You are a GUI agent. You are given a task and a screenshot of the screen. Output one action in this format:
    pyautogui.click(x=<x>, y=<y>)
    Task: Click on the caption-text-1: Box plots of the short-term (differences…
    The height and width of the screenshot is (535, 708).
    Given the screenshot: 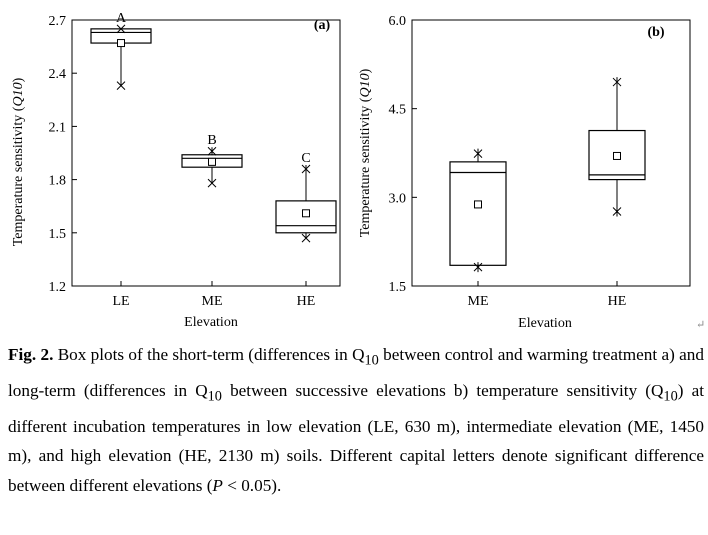 What is the action you would take?
    pyautogui.click(x=209, y=354)
    